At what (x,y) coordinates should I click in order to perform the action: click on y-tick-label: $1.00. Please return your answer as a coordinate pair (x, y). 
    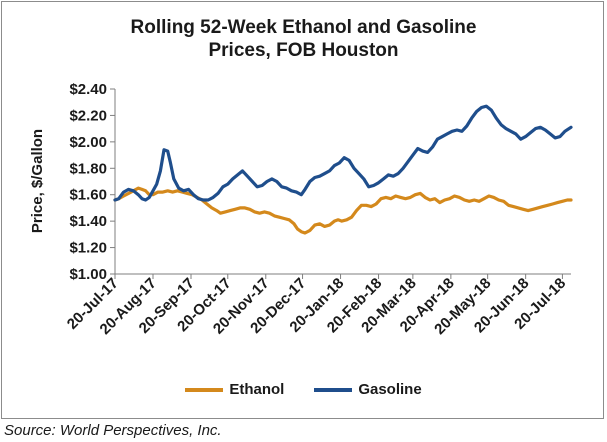
    Looking at the image, I should click on (88, 274).